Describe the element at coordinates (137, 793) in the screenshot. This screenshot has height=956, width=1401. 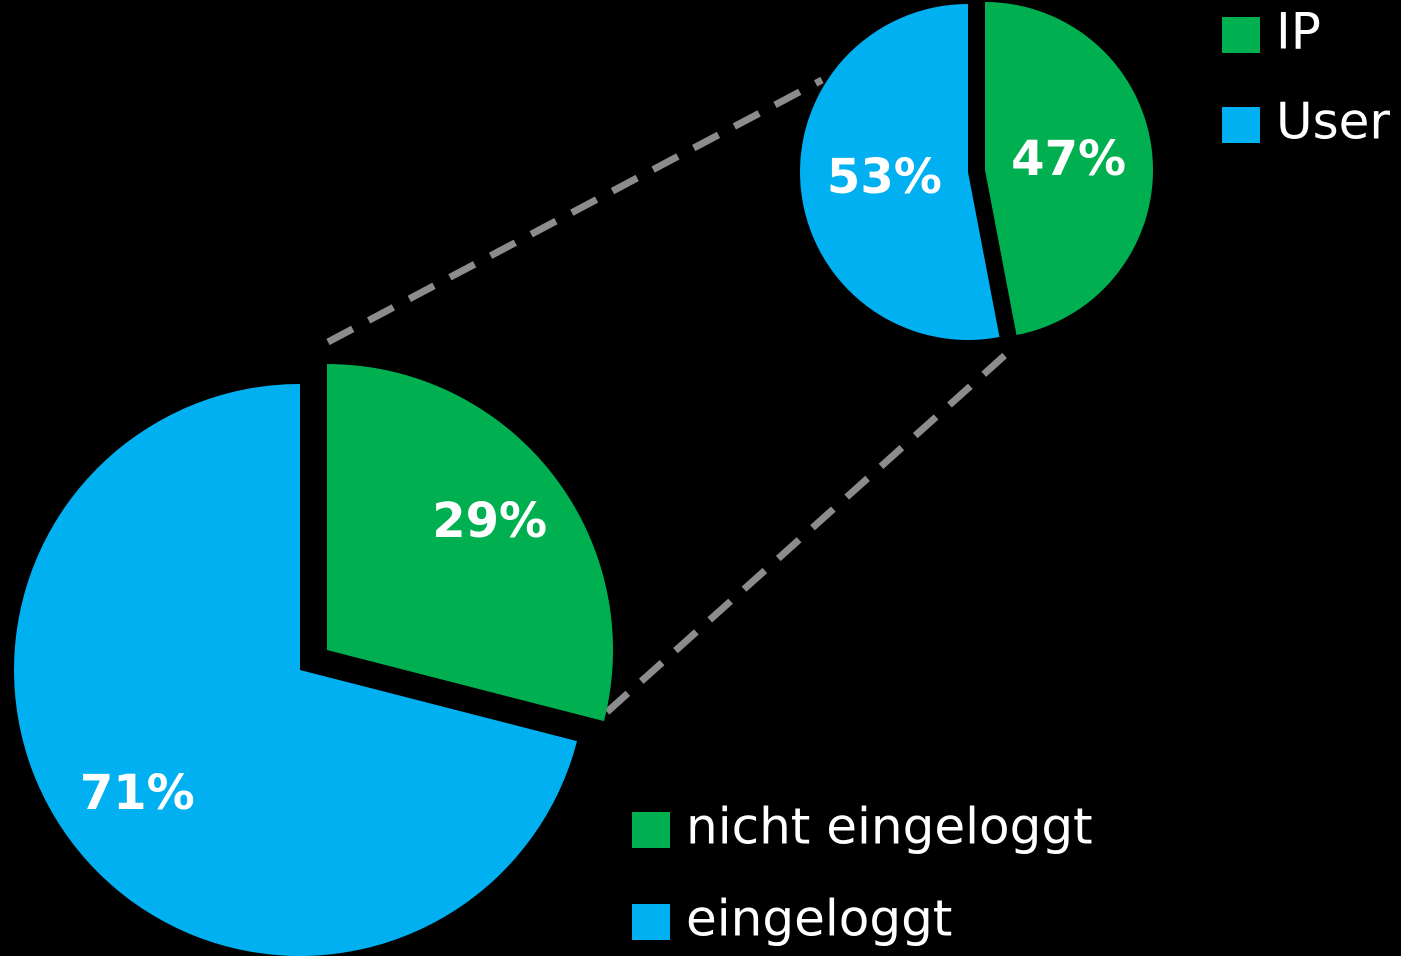
I see `data-label: 71%` at that location.